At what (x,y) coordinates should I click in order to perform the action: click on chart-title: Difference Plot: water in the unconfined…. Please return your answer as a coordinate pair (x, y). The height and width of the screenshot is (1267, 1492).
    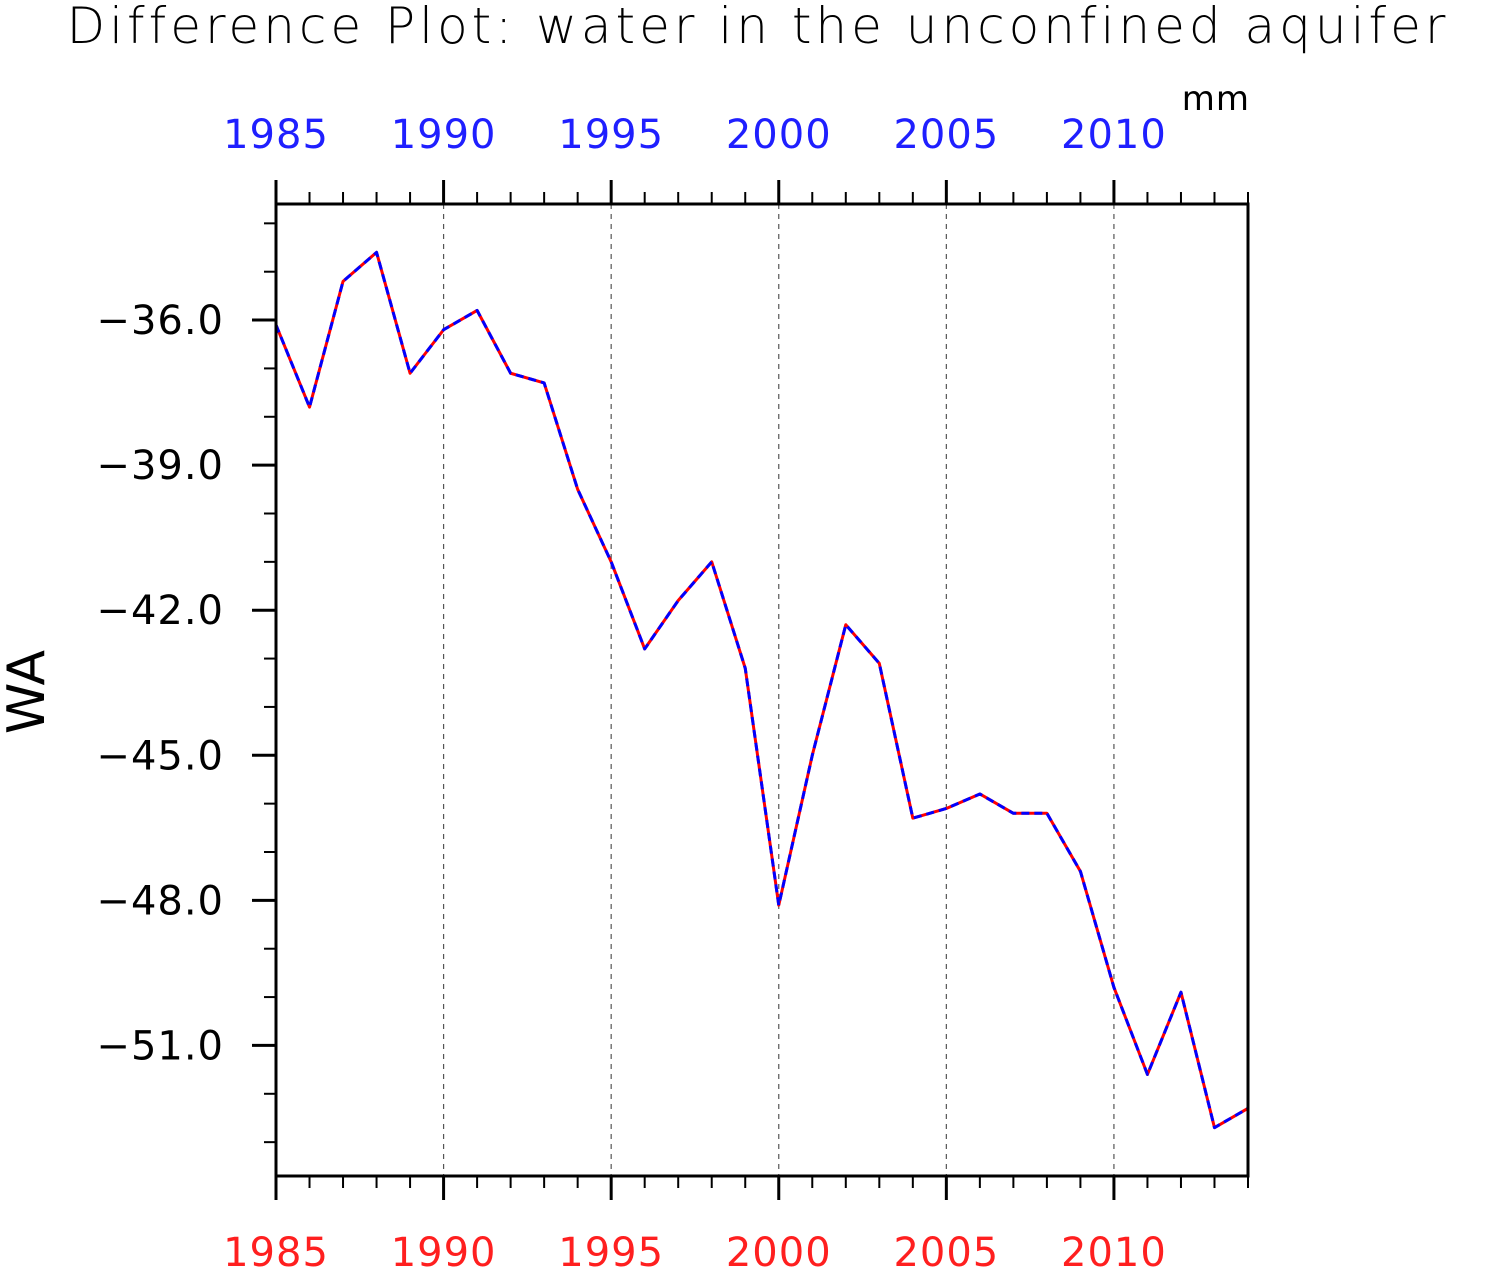
    Looking at the image, I should click on (758, 27).